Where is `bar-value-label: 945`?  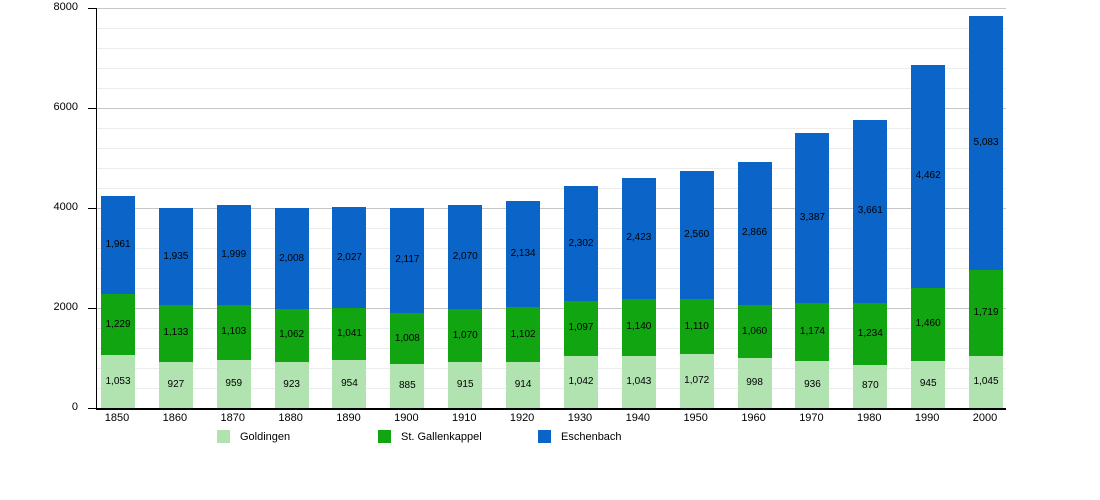 bar-value-label: 945 is located at coordinates (928, 384).